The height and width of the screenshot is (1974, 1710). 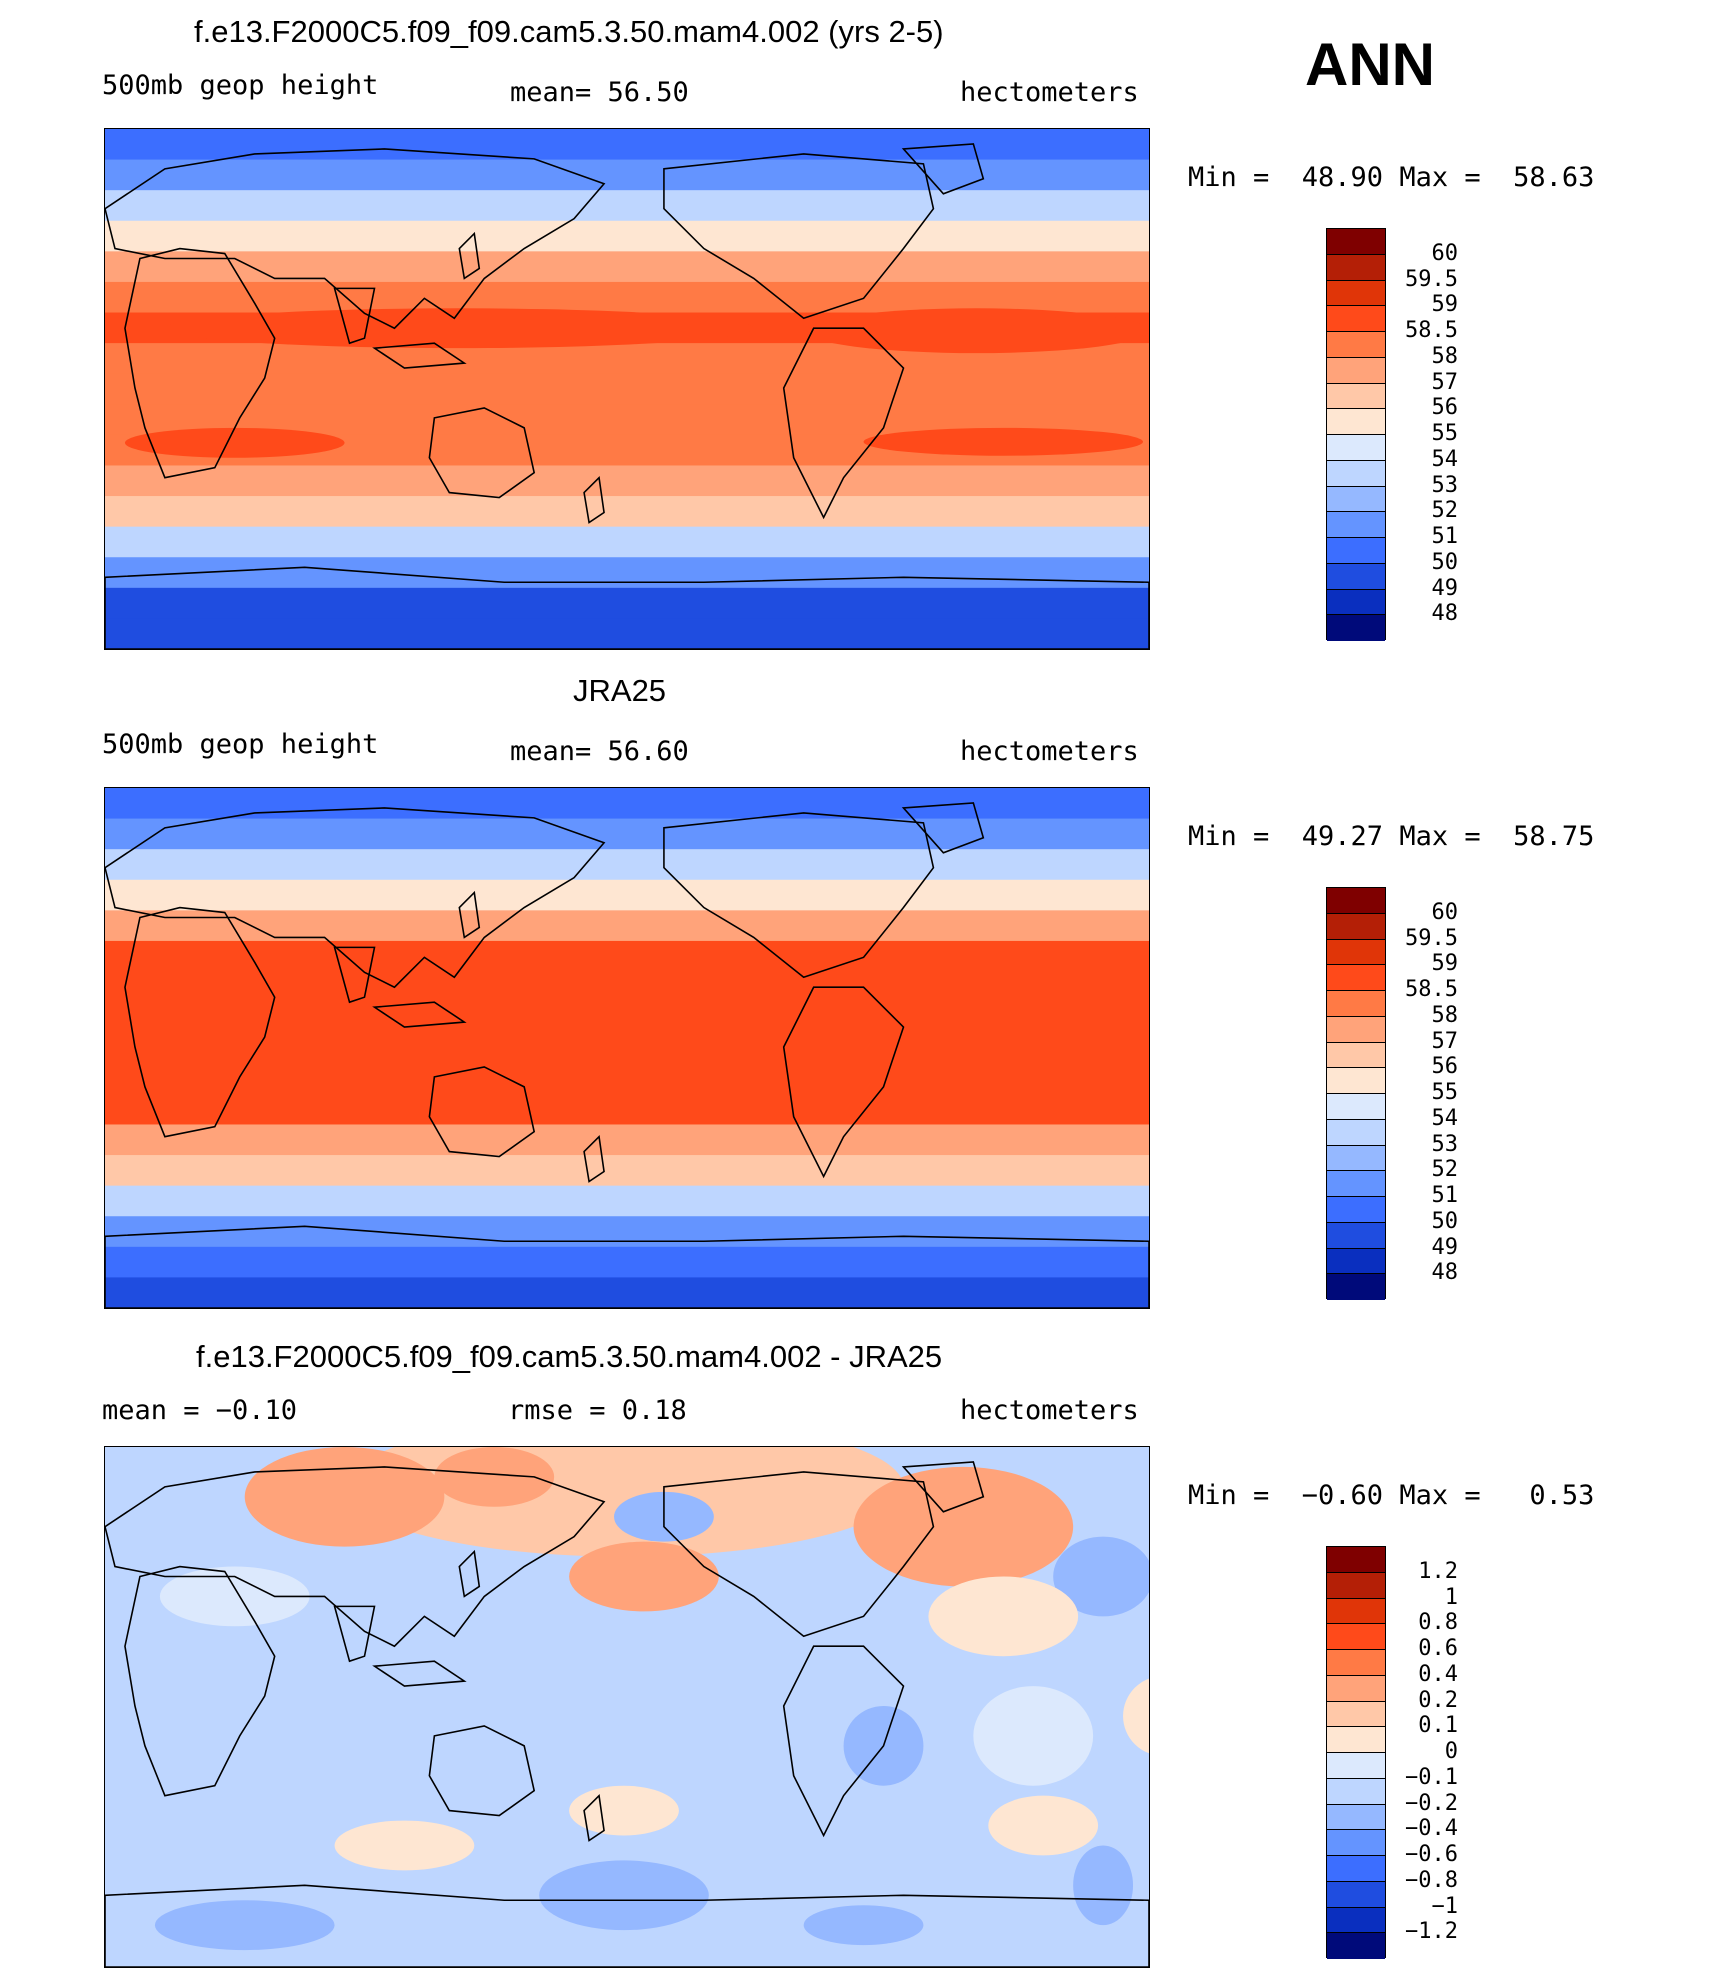 What do you see at coordinates (1445, 356) in the screenshot?
I see `colorbar-tick-label: 58` at bounding box center [1445, 356].